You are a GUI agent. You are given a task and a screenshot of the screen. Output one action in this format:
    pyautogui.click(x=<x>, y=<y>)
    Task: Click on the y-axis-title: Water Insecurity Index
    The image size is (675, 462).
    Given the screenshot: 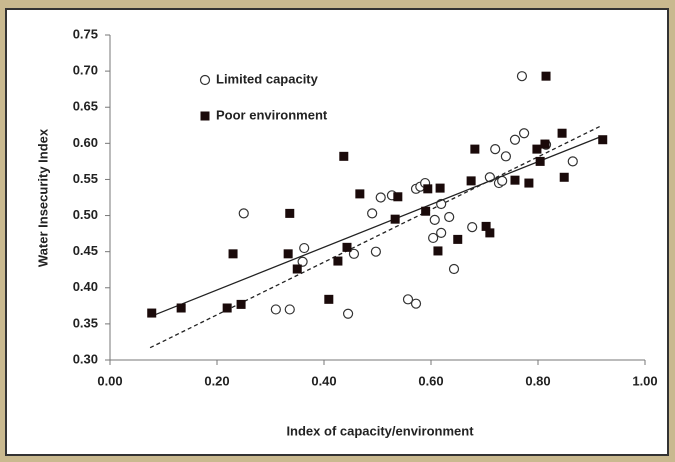 What is the action you would take?
    pyautogui.click(x=42, y=197)
    